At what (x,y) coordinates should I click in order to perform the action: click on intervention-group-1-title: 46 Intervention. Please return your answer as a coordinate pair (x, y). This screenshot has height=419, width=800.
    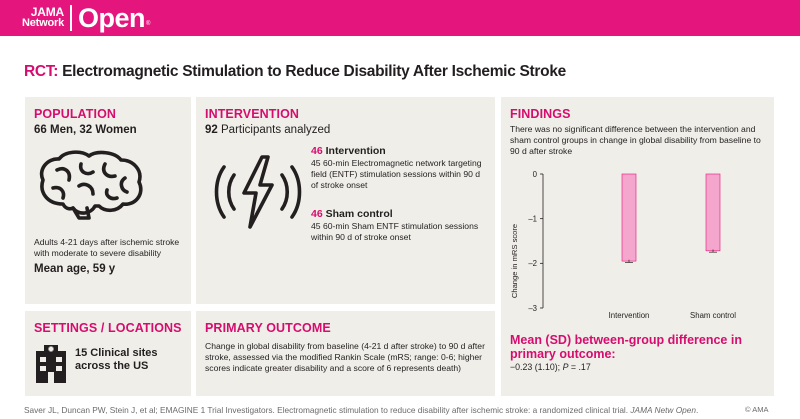
    Looking at the image, I should click on (399, 151).